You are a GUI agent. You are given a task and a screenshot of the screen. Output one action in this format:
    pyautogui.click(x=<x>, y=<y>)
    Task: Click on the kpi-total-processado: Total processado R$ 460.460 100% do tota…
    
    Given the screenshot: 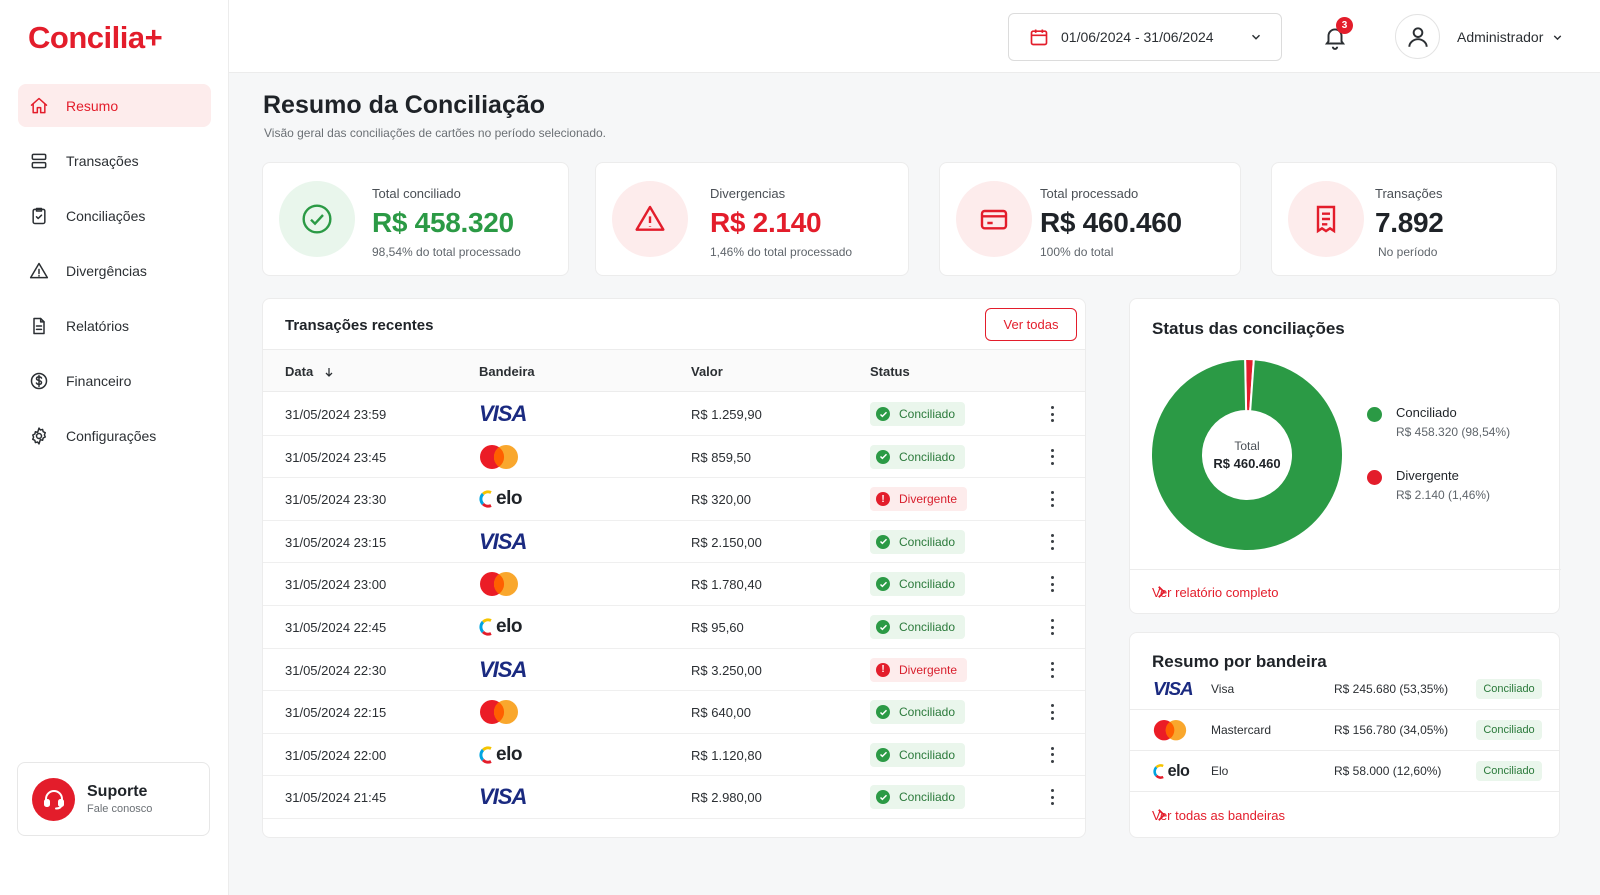 What is the action you would take?
    pyautogui.click(x=1090, y=219)
    